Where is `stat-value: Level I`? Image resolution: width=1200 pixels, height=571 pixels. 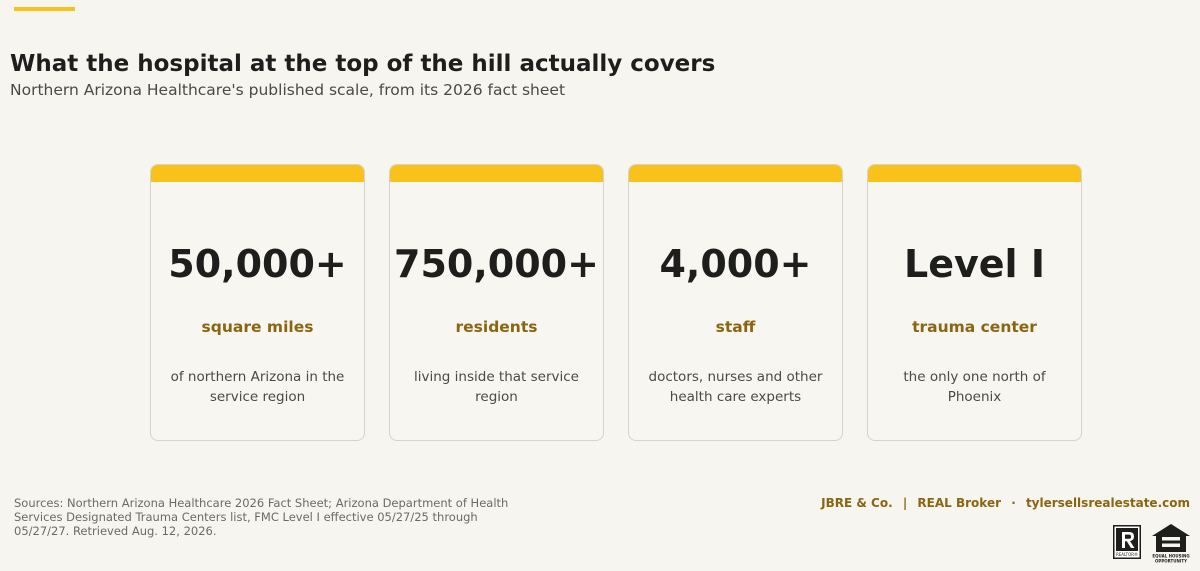
stat-value: Level I is located at coordinates (974, 264).